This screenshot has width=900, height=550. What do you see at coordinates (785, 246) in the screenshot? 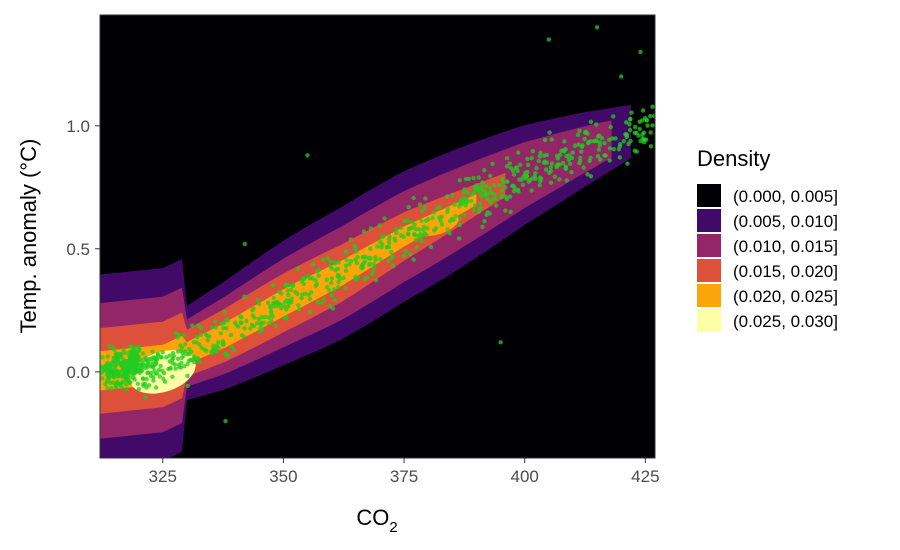
I see `legend-label: (0.010, 0.015]` at bounding box center [785, 246].